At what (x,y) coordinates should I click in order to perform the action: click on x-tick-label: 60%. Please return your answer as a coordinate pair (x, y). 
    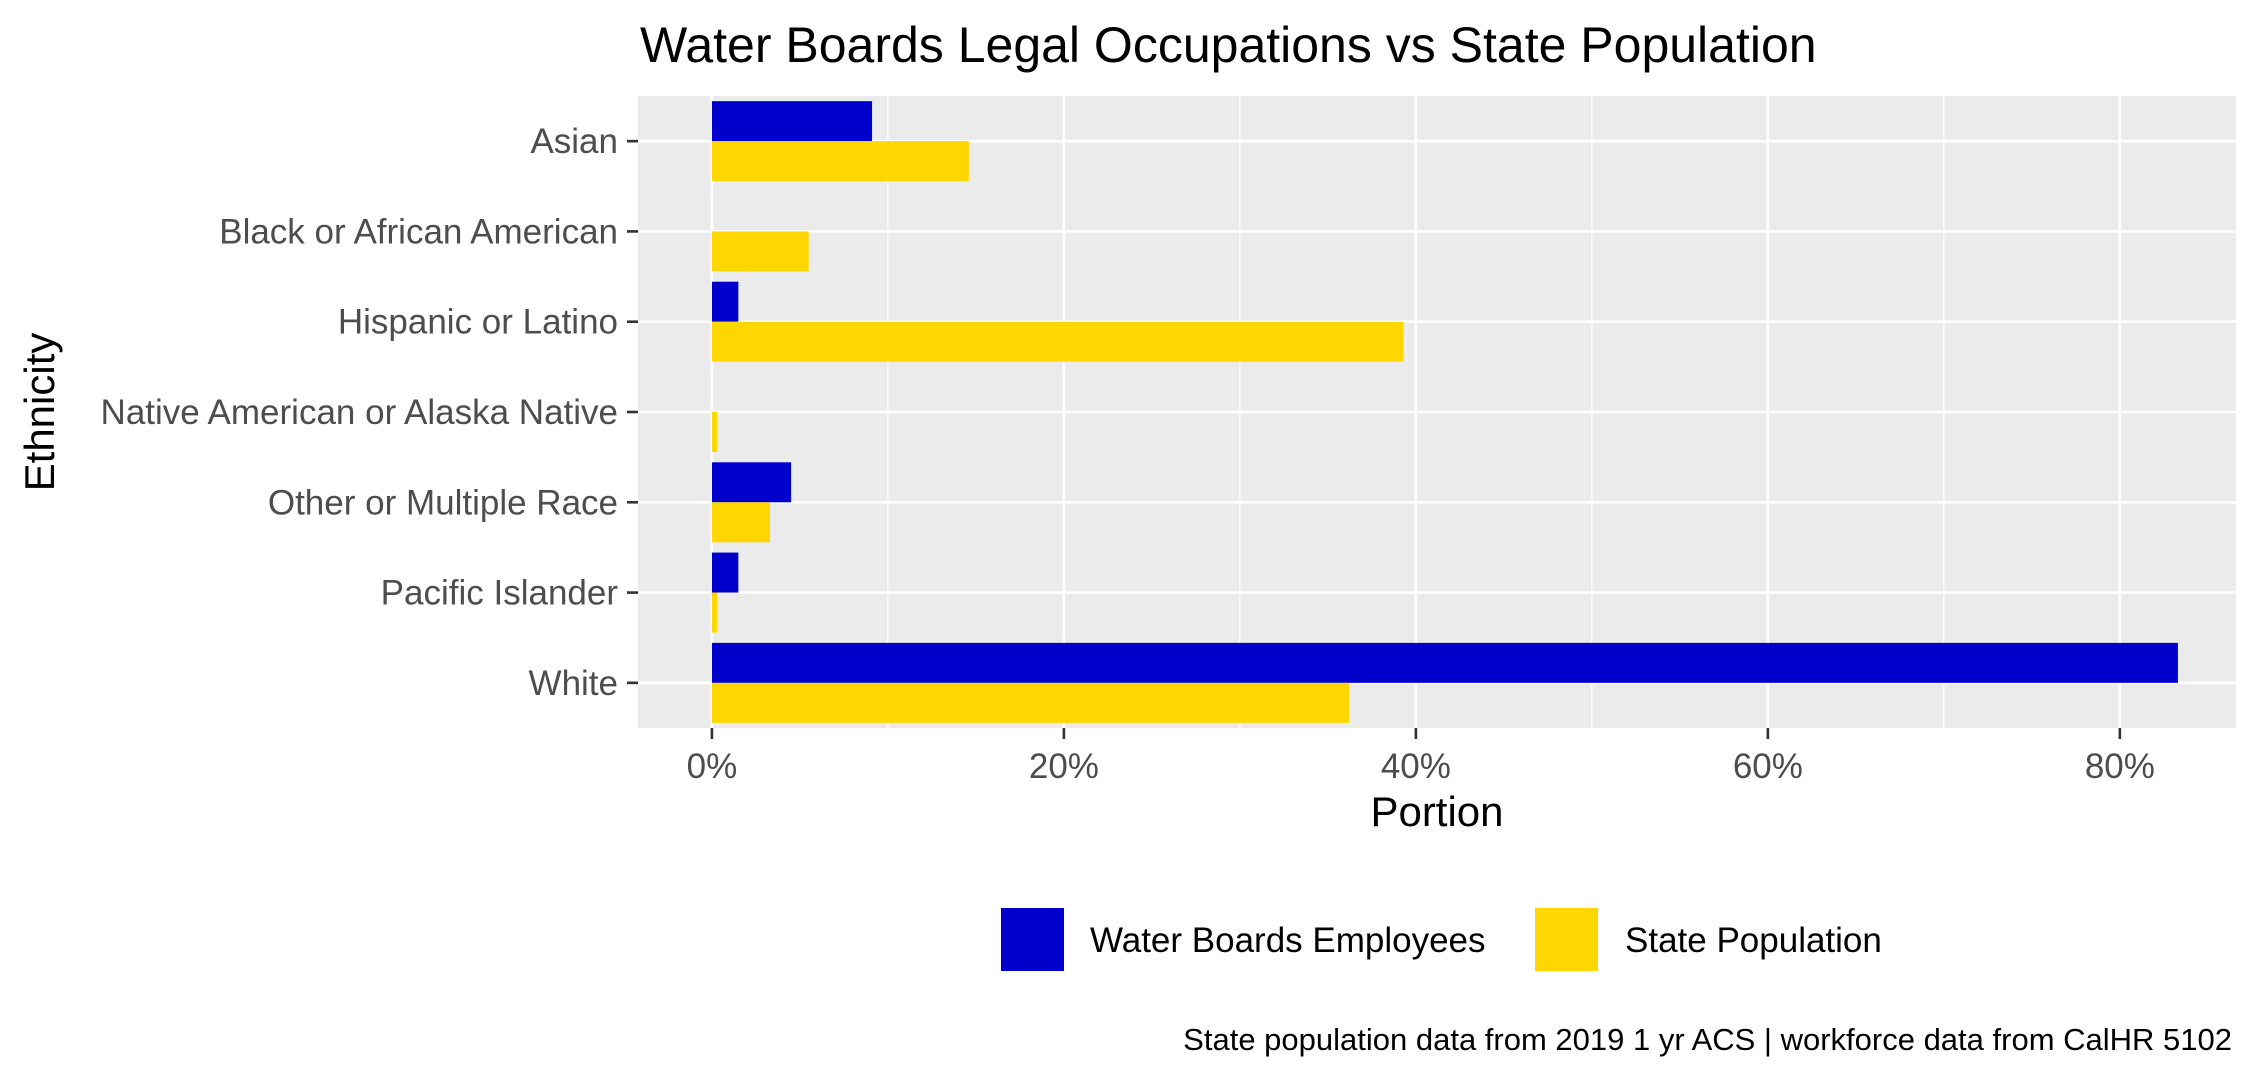
    Looking at the image, I should click on (1768, 766).